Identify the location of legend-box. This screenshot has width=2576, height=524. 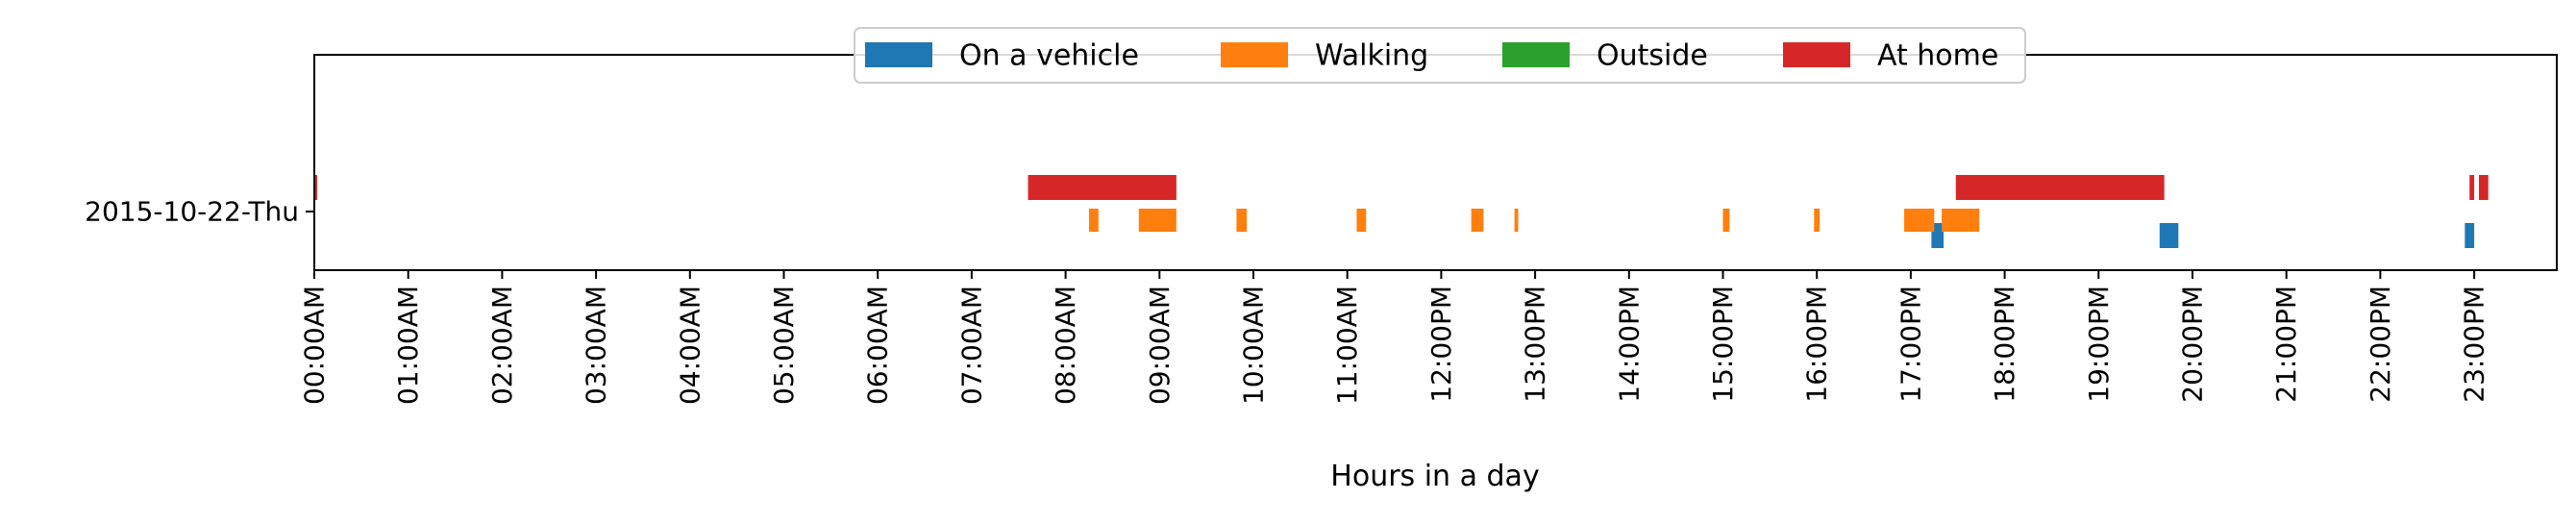
(1440, 55).